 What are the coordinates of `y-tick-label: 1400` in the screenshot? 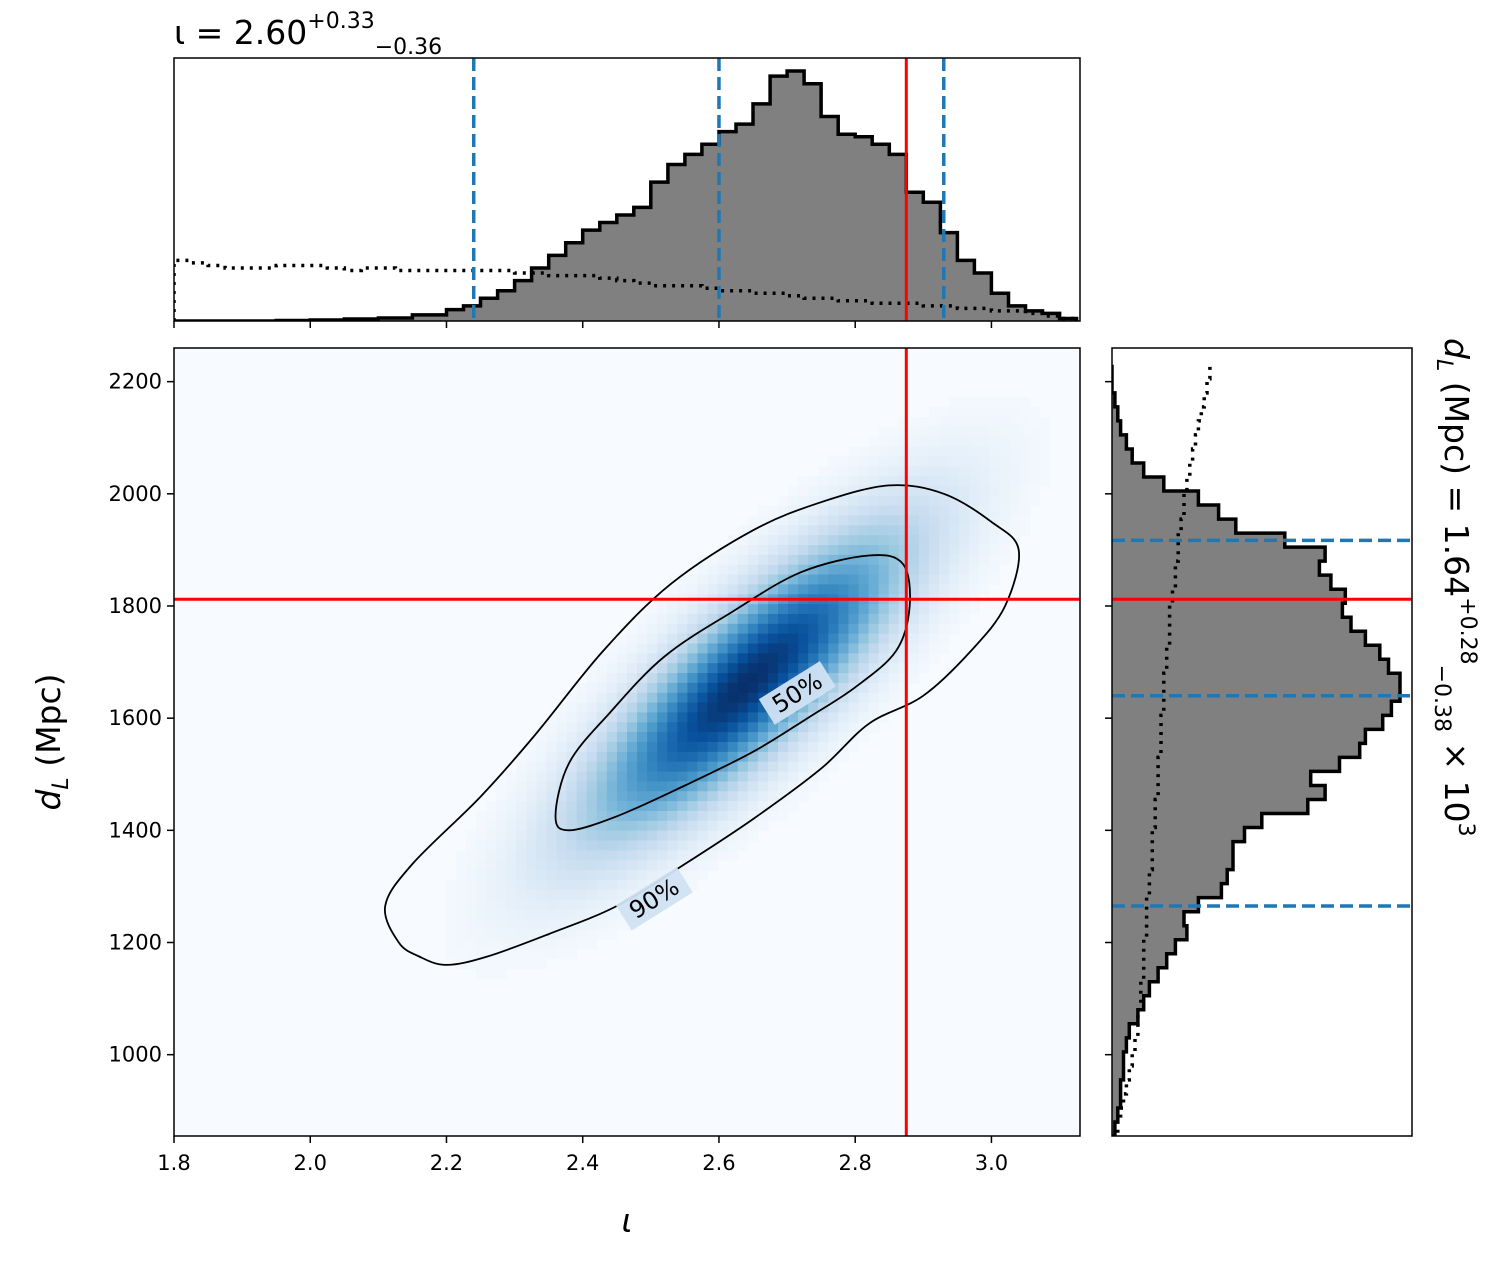 It's located at (135, 830).